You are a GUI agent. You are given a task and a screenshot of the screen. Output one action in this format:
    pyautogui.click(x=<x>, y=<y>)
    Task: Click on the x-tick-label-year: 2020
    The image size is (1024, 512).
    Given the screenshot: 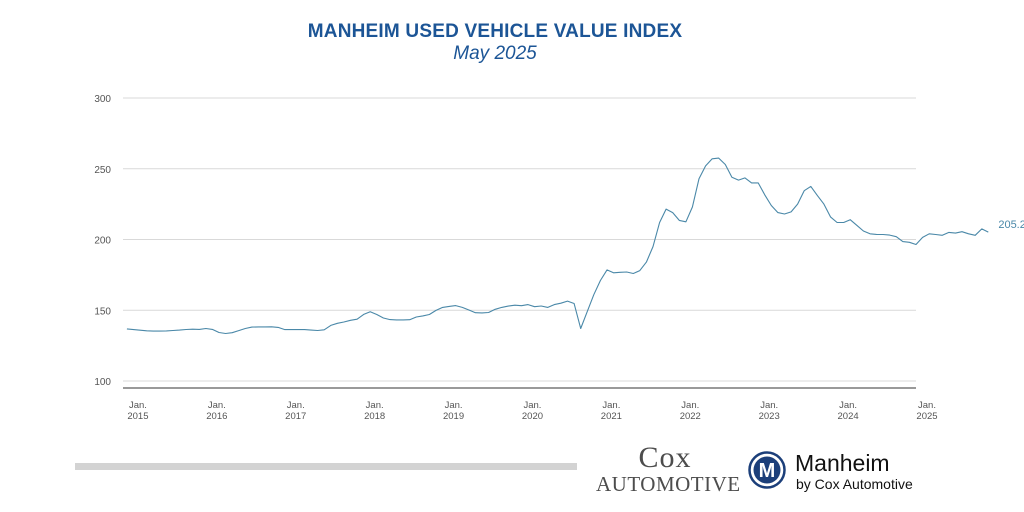 What is the action you would take?
    pyautogui.click(x=532, y=416)
    